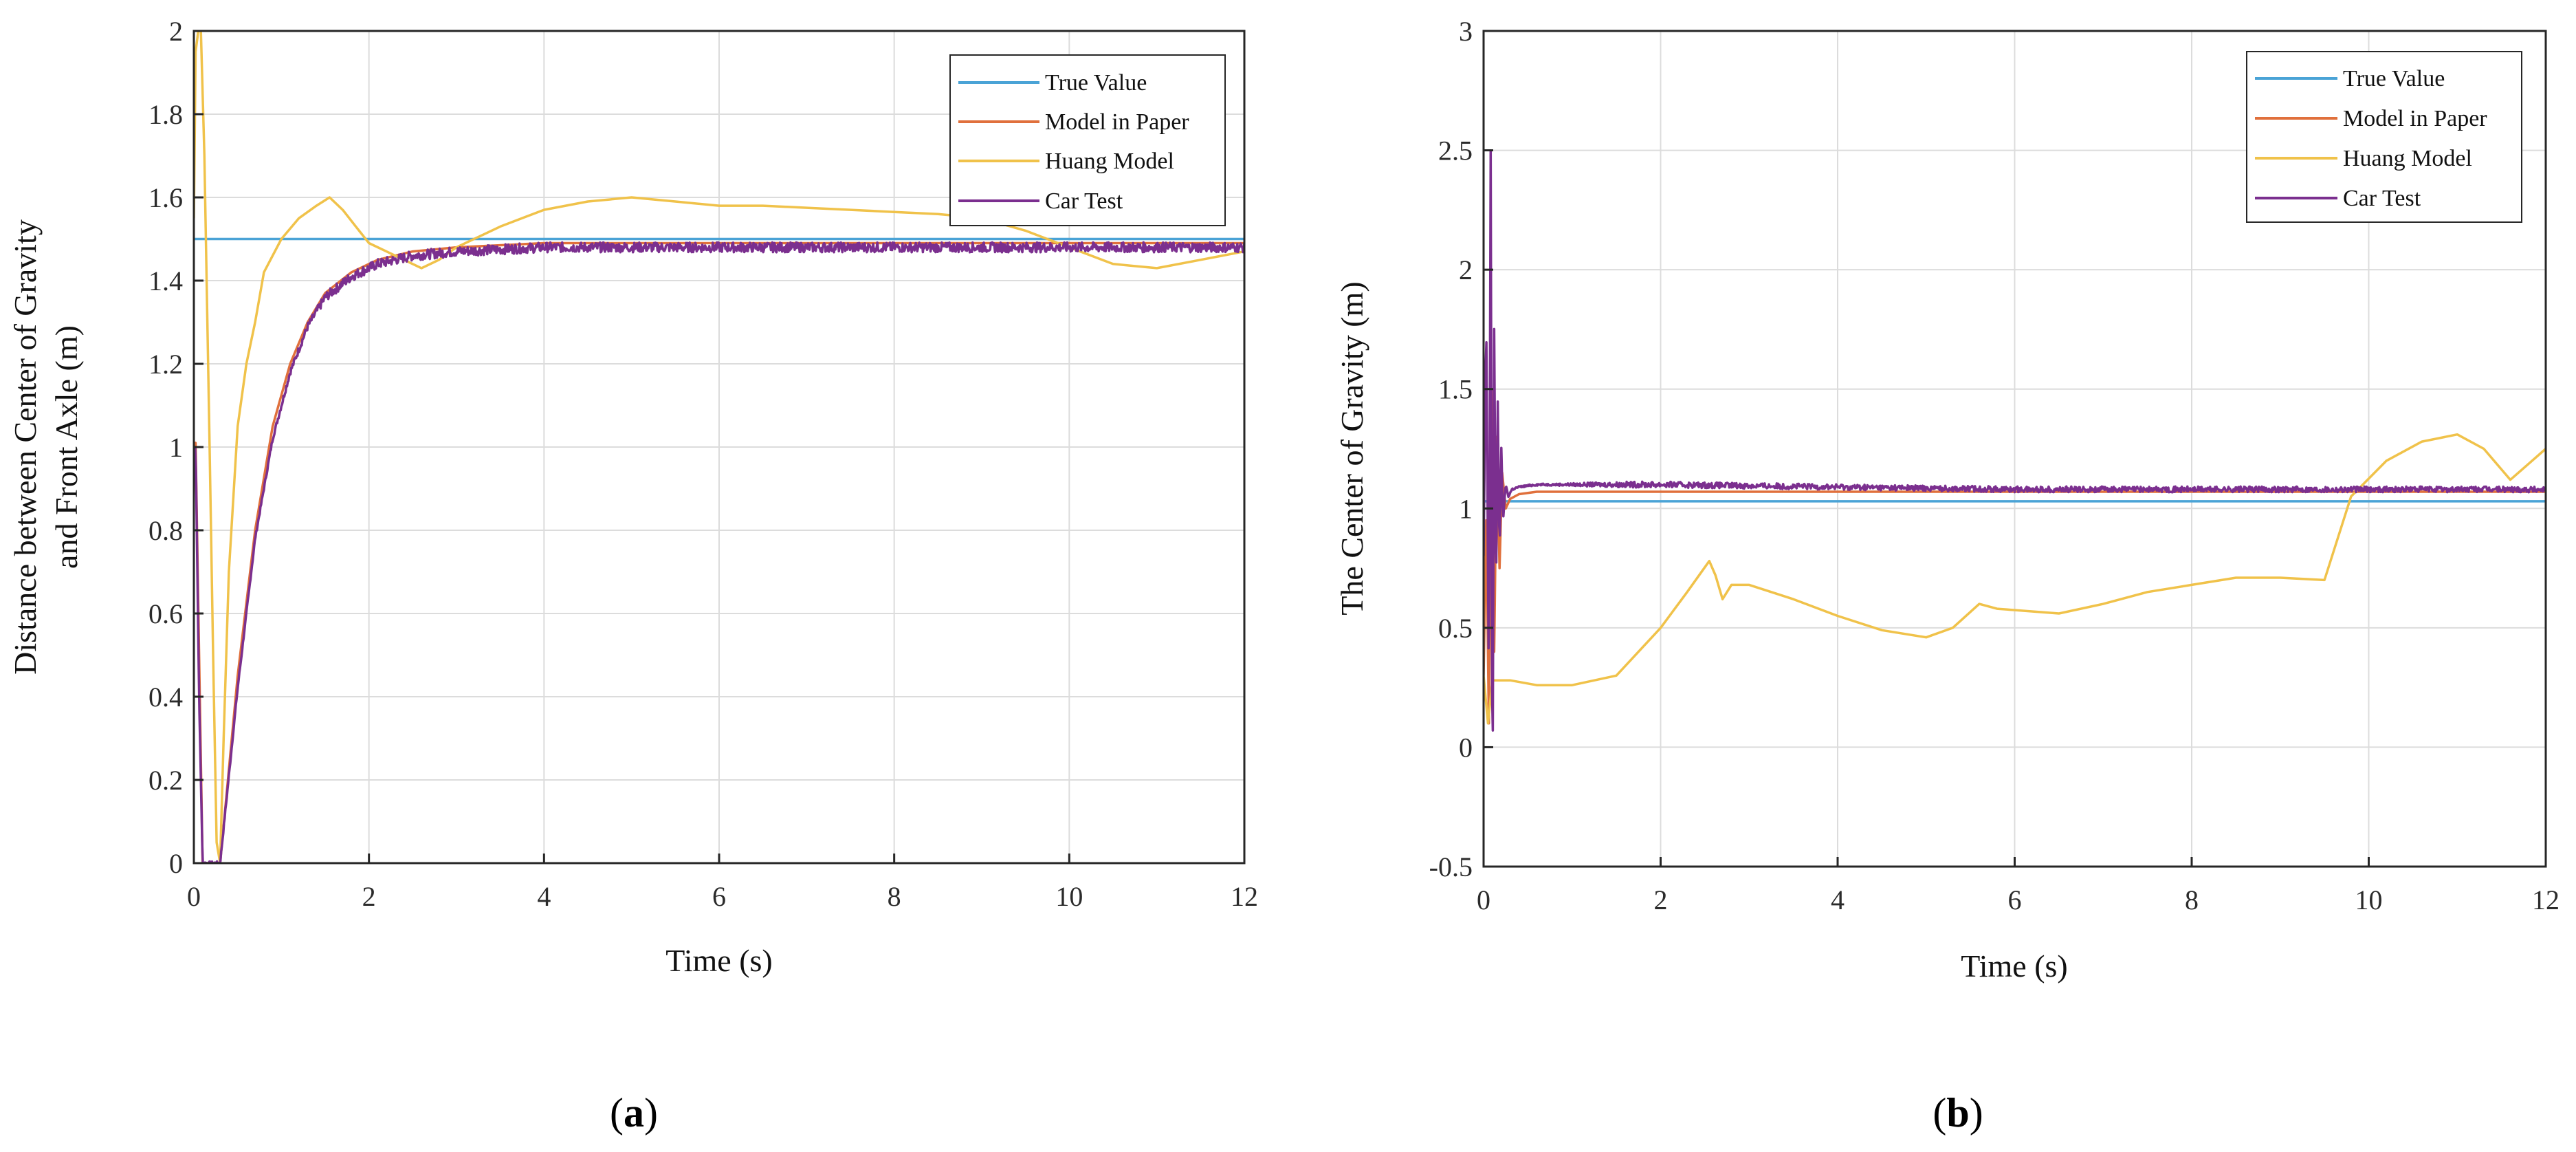 This screenshot has height=1152, width=2576. I want to click on b-xtick-label-3: 6, so click(2015, 899).